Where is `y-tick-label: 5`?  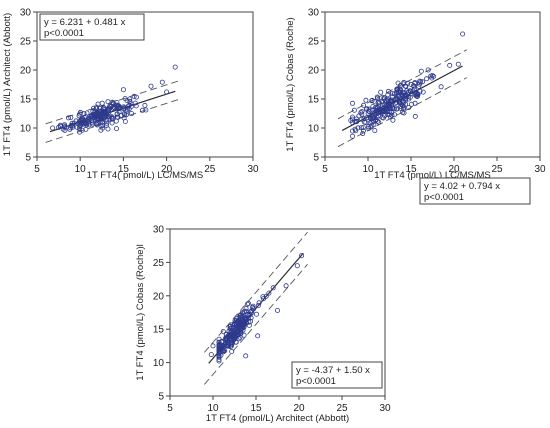 y-tick-label: 5 is located at coordinates (161, 397).